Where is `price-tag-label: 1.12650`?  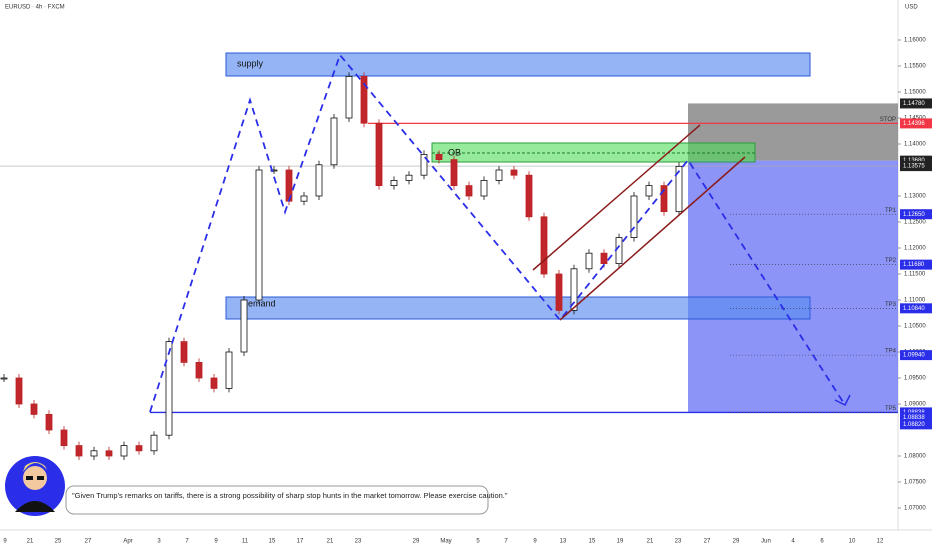
price-tag-label: 1.12650 is located at coordinates (914, 215).